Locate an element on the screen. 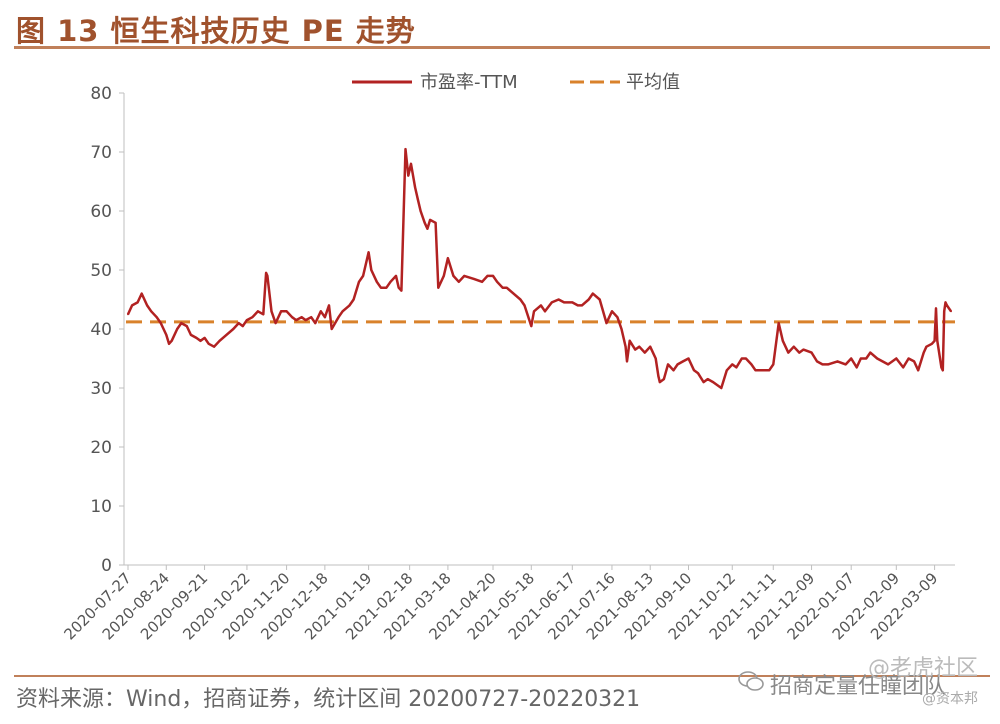  y-tick-label: 0 is located at coordinates (106, 566).